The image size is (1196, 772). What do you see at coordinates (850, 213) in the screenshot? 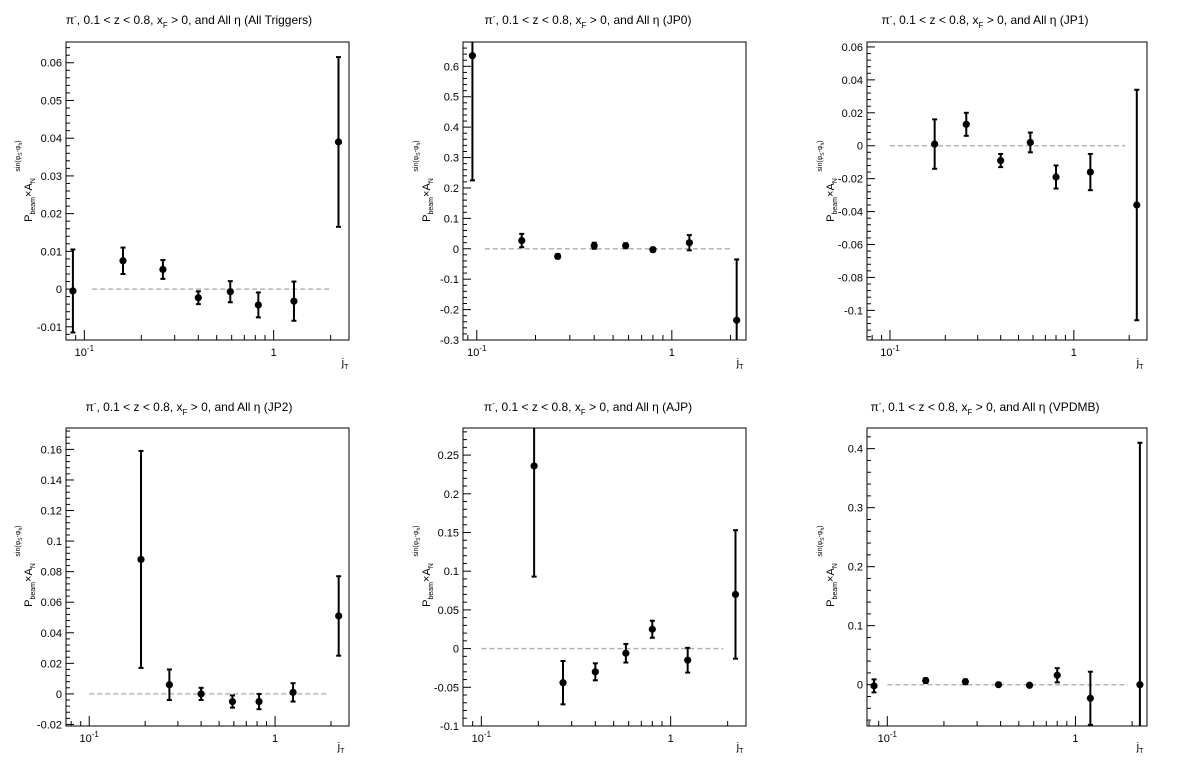
I see `y-tick-label: -0.04` at bounding box center [850, 213].